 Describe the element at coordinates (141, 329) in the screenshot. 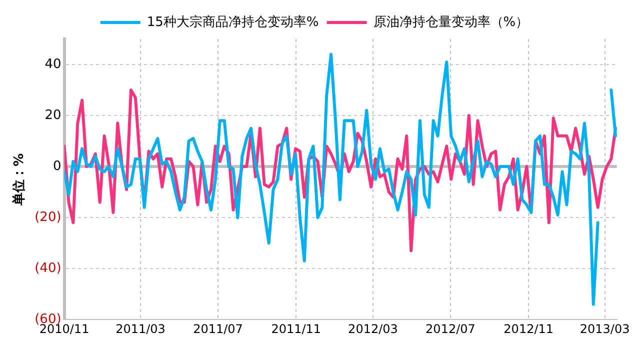

I see `x-tick-label: 2011/03` at that location.